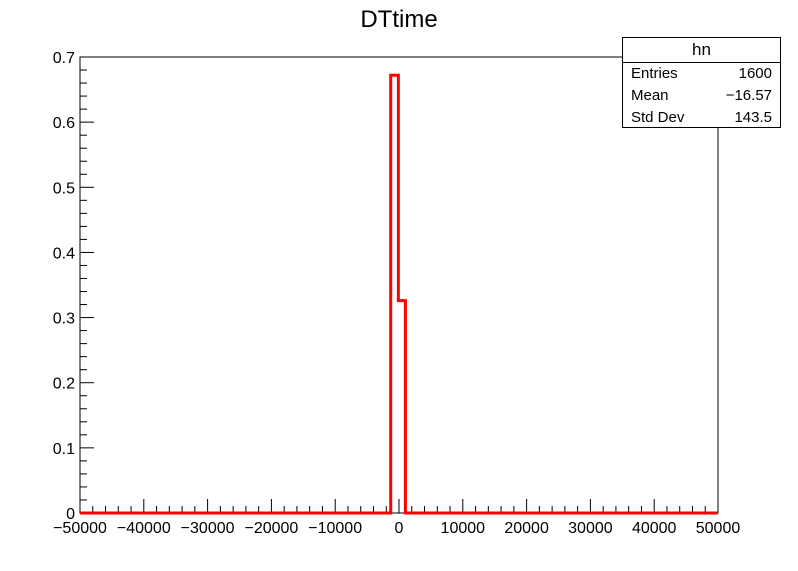  I want to click on stats-mean-value: −16.57, so click(748, 95).